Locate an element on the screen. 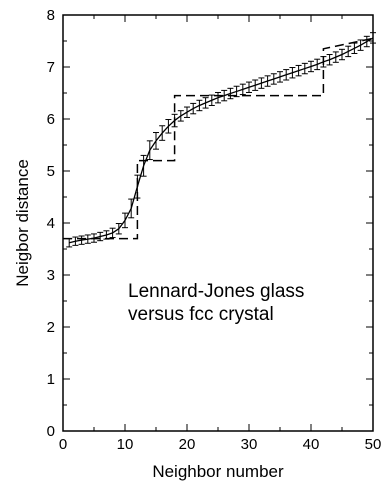 The width and height of the screenshot is (384, 489). y-tick-label: 8 is located at coordinates (51, 15).